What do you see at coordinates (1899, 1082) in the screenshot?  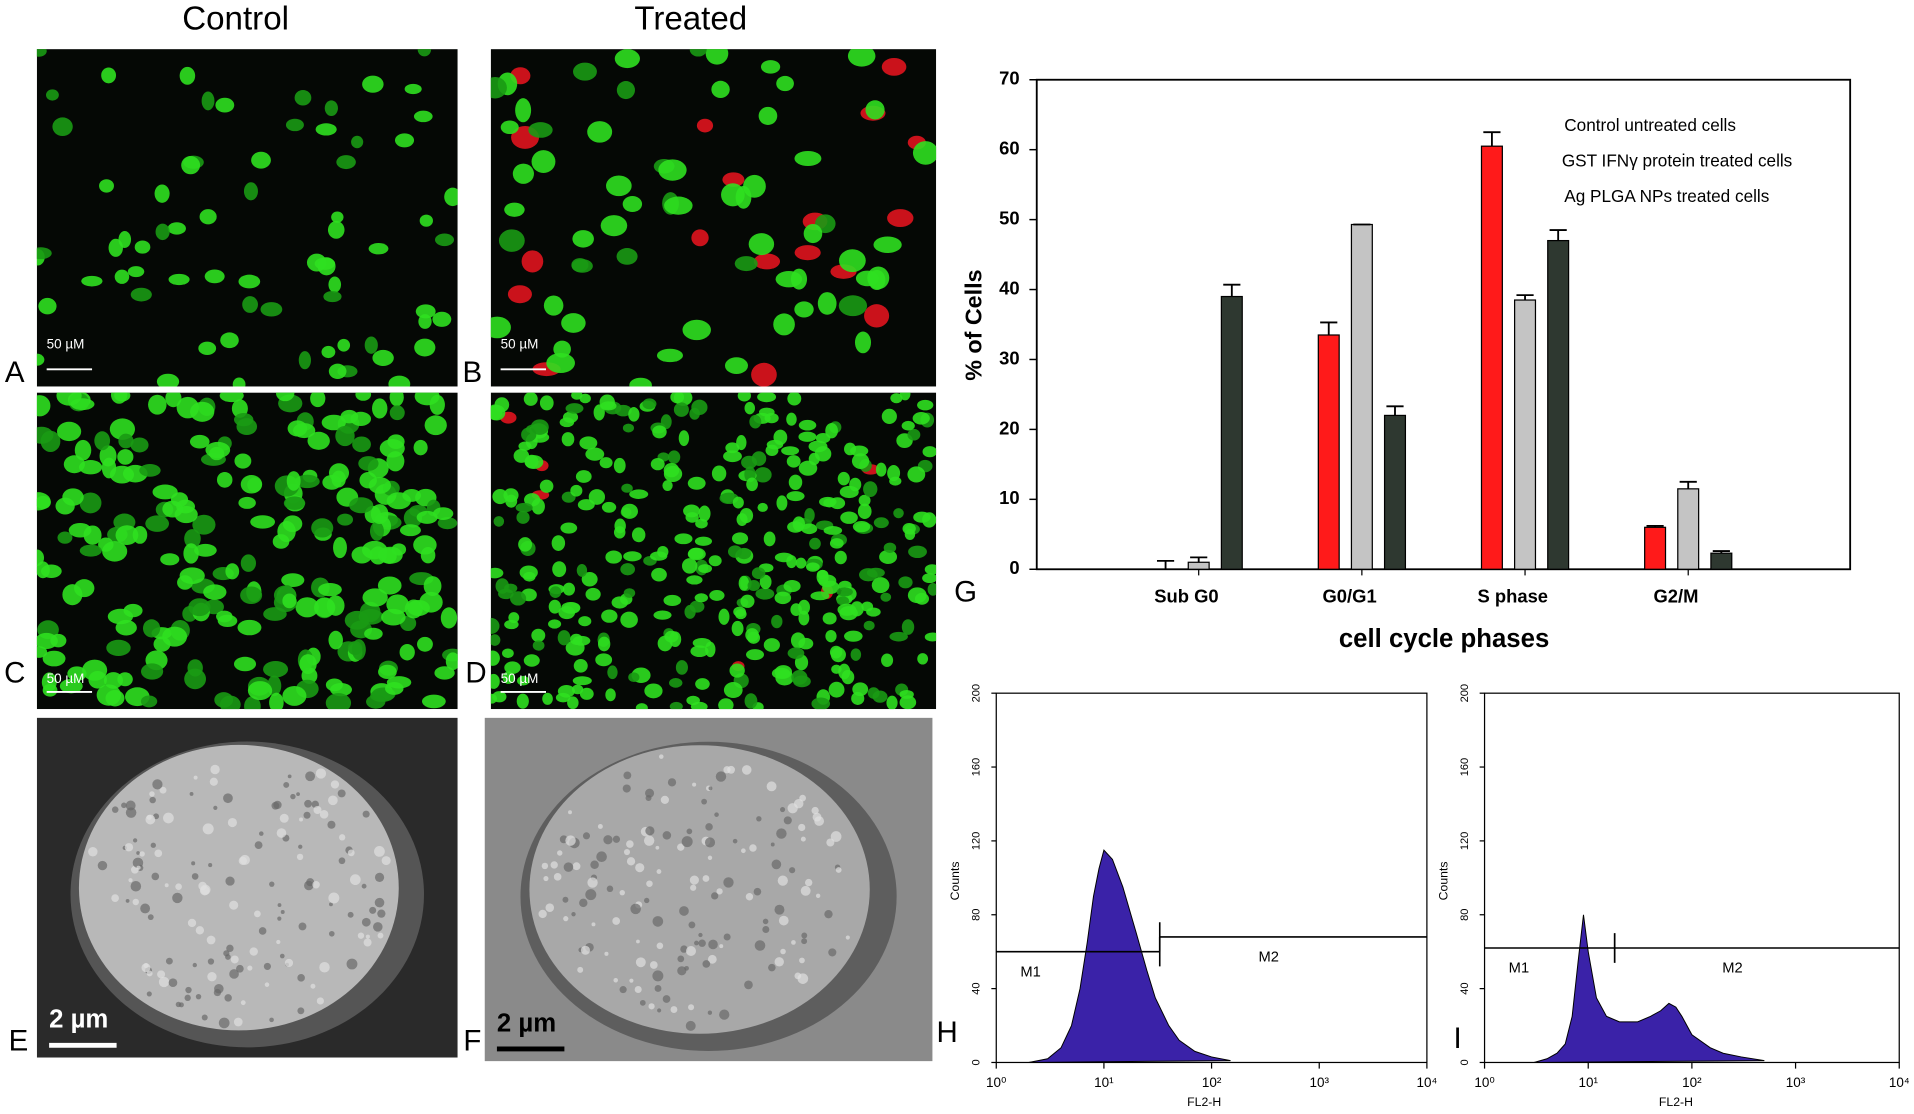 I see `x-tick-label: 10⁴` at bounding box center [1899, 1082].